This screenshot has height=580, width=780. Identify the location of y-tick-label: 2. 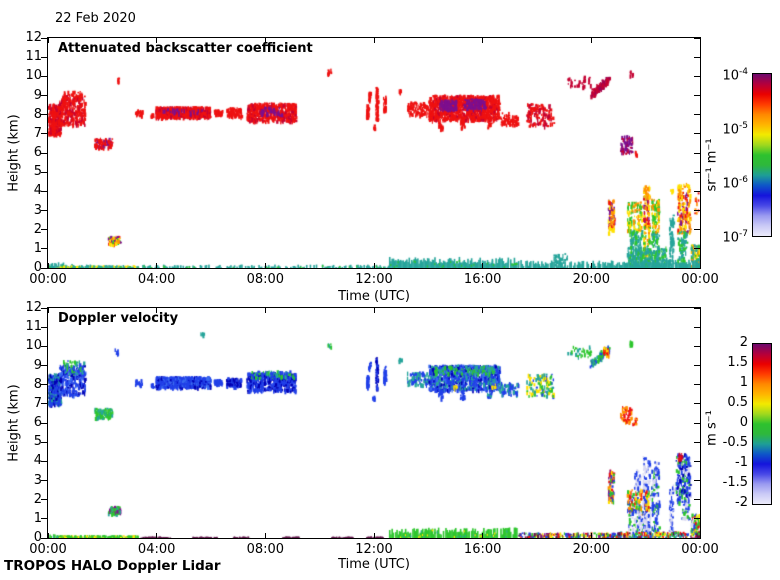
(37, 499).